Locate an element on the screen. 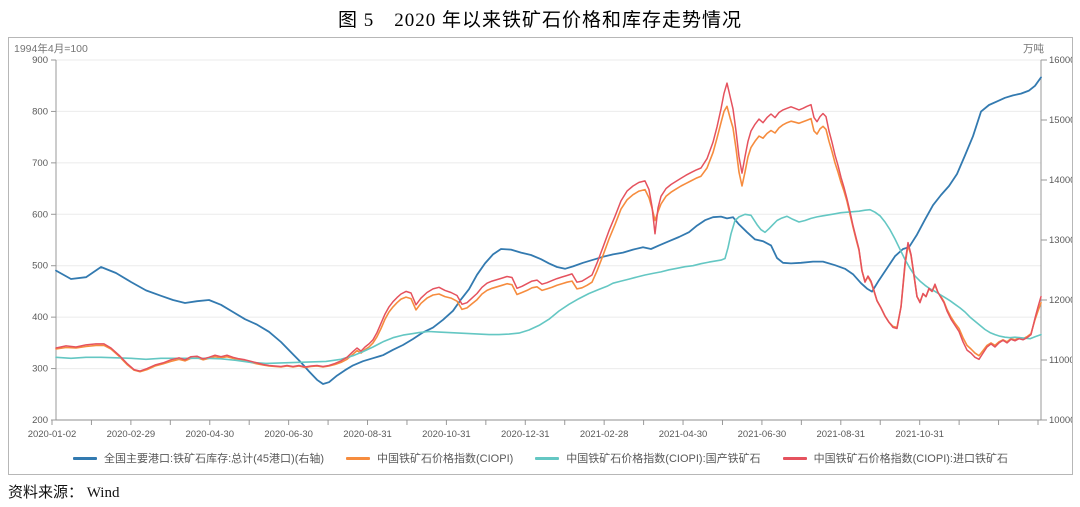 Image resolution: width=1080 pixels, height=507 pixels. svg-text: 2020-04-30 is located at coordinates (209, 434).